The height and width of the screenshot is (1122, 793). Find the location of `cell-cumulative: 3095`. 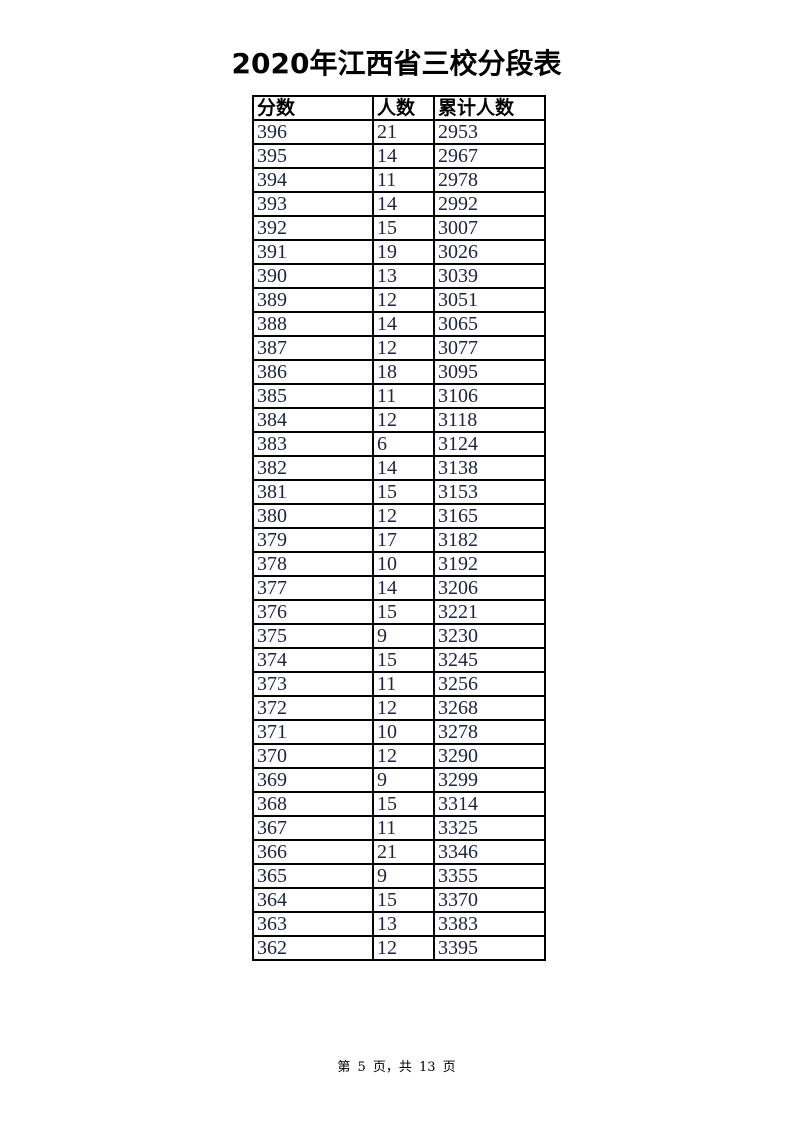

cell-cumulative: 3095 is located at coordinates (489, 372).